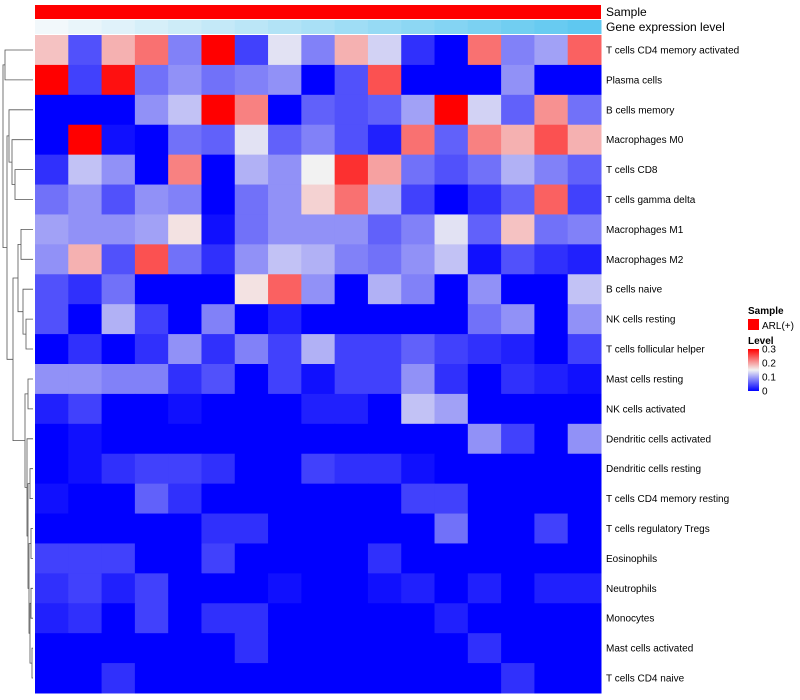 The width and height of the screenshot is (800, 700). What do you see at coordinates (645, 230) in the screenshot?
I see `row-label: Macrophages M1` at bounding box center [645, 230].